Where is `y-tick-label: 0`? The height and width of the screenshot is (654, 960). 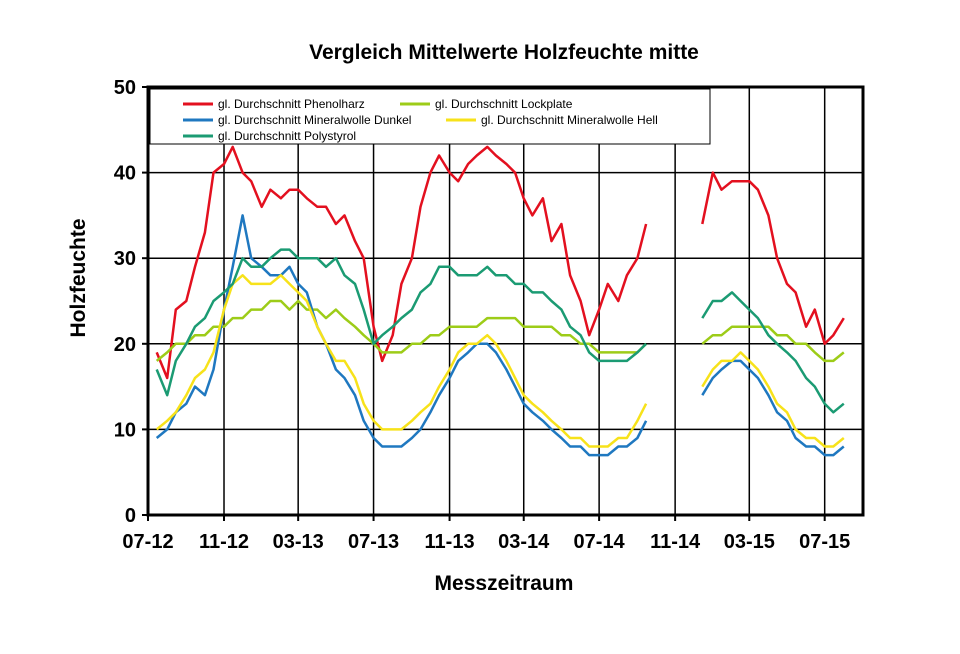
y-tick-label: 0 is located at coordinates (130, 516).